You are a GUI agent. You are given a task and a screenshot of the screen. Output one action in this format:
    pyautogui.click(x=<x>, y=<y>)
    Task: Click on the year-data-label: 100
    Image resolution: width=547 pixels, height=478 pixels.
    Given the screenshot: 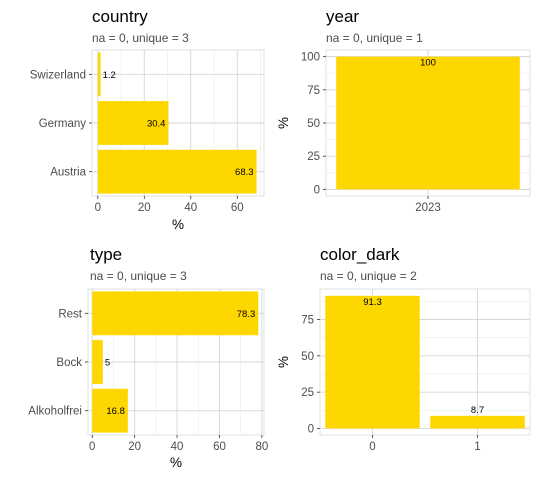 What is the action you would take?
    pyautogui.click(x=428, y=63)
    